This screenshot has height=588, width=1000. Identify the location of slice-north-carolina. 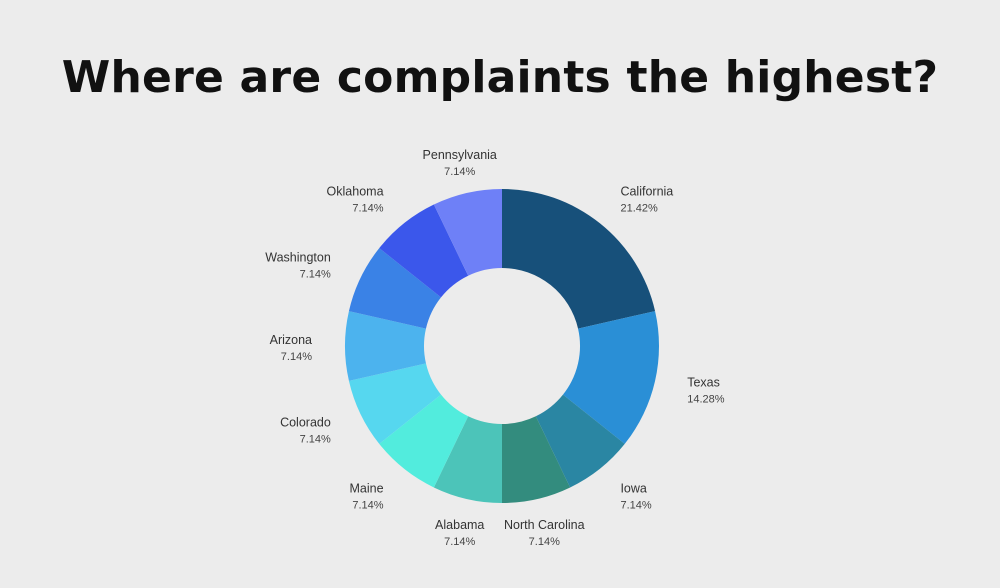
(536, 459).